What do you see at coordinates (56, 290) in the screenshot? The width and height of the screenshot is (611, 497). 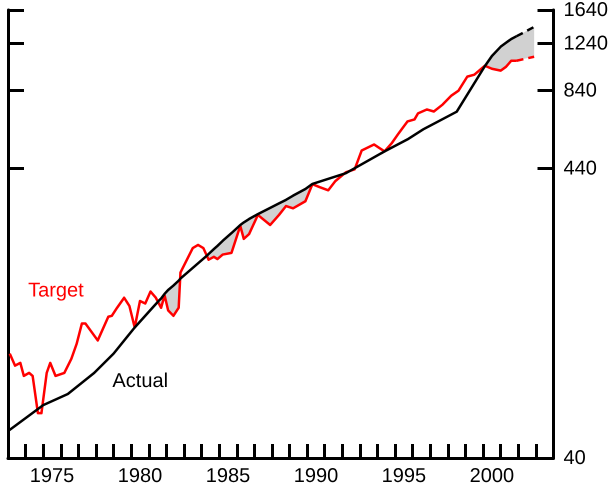 I see `series-label: Target` at bounding box center [56, 290].